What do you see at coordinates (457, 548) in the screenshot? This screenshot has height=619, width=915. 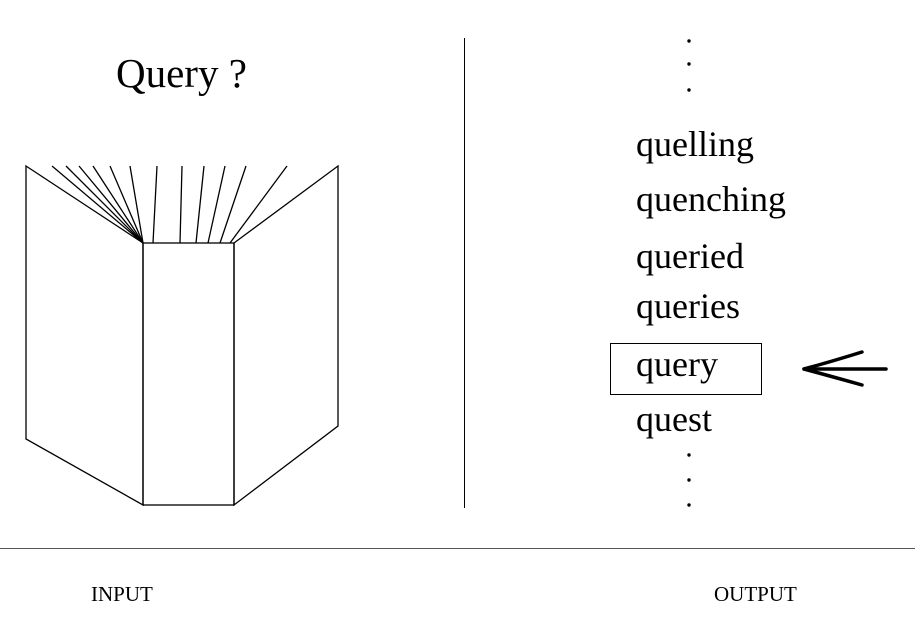 I see `caption-divider` at bounding box center [457, 548].